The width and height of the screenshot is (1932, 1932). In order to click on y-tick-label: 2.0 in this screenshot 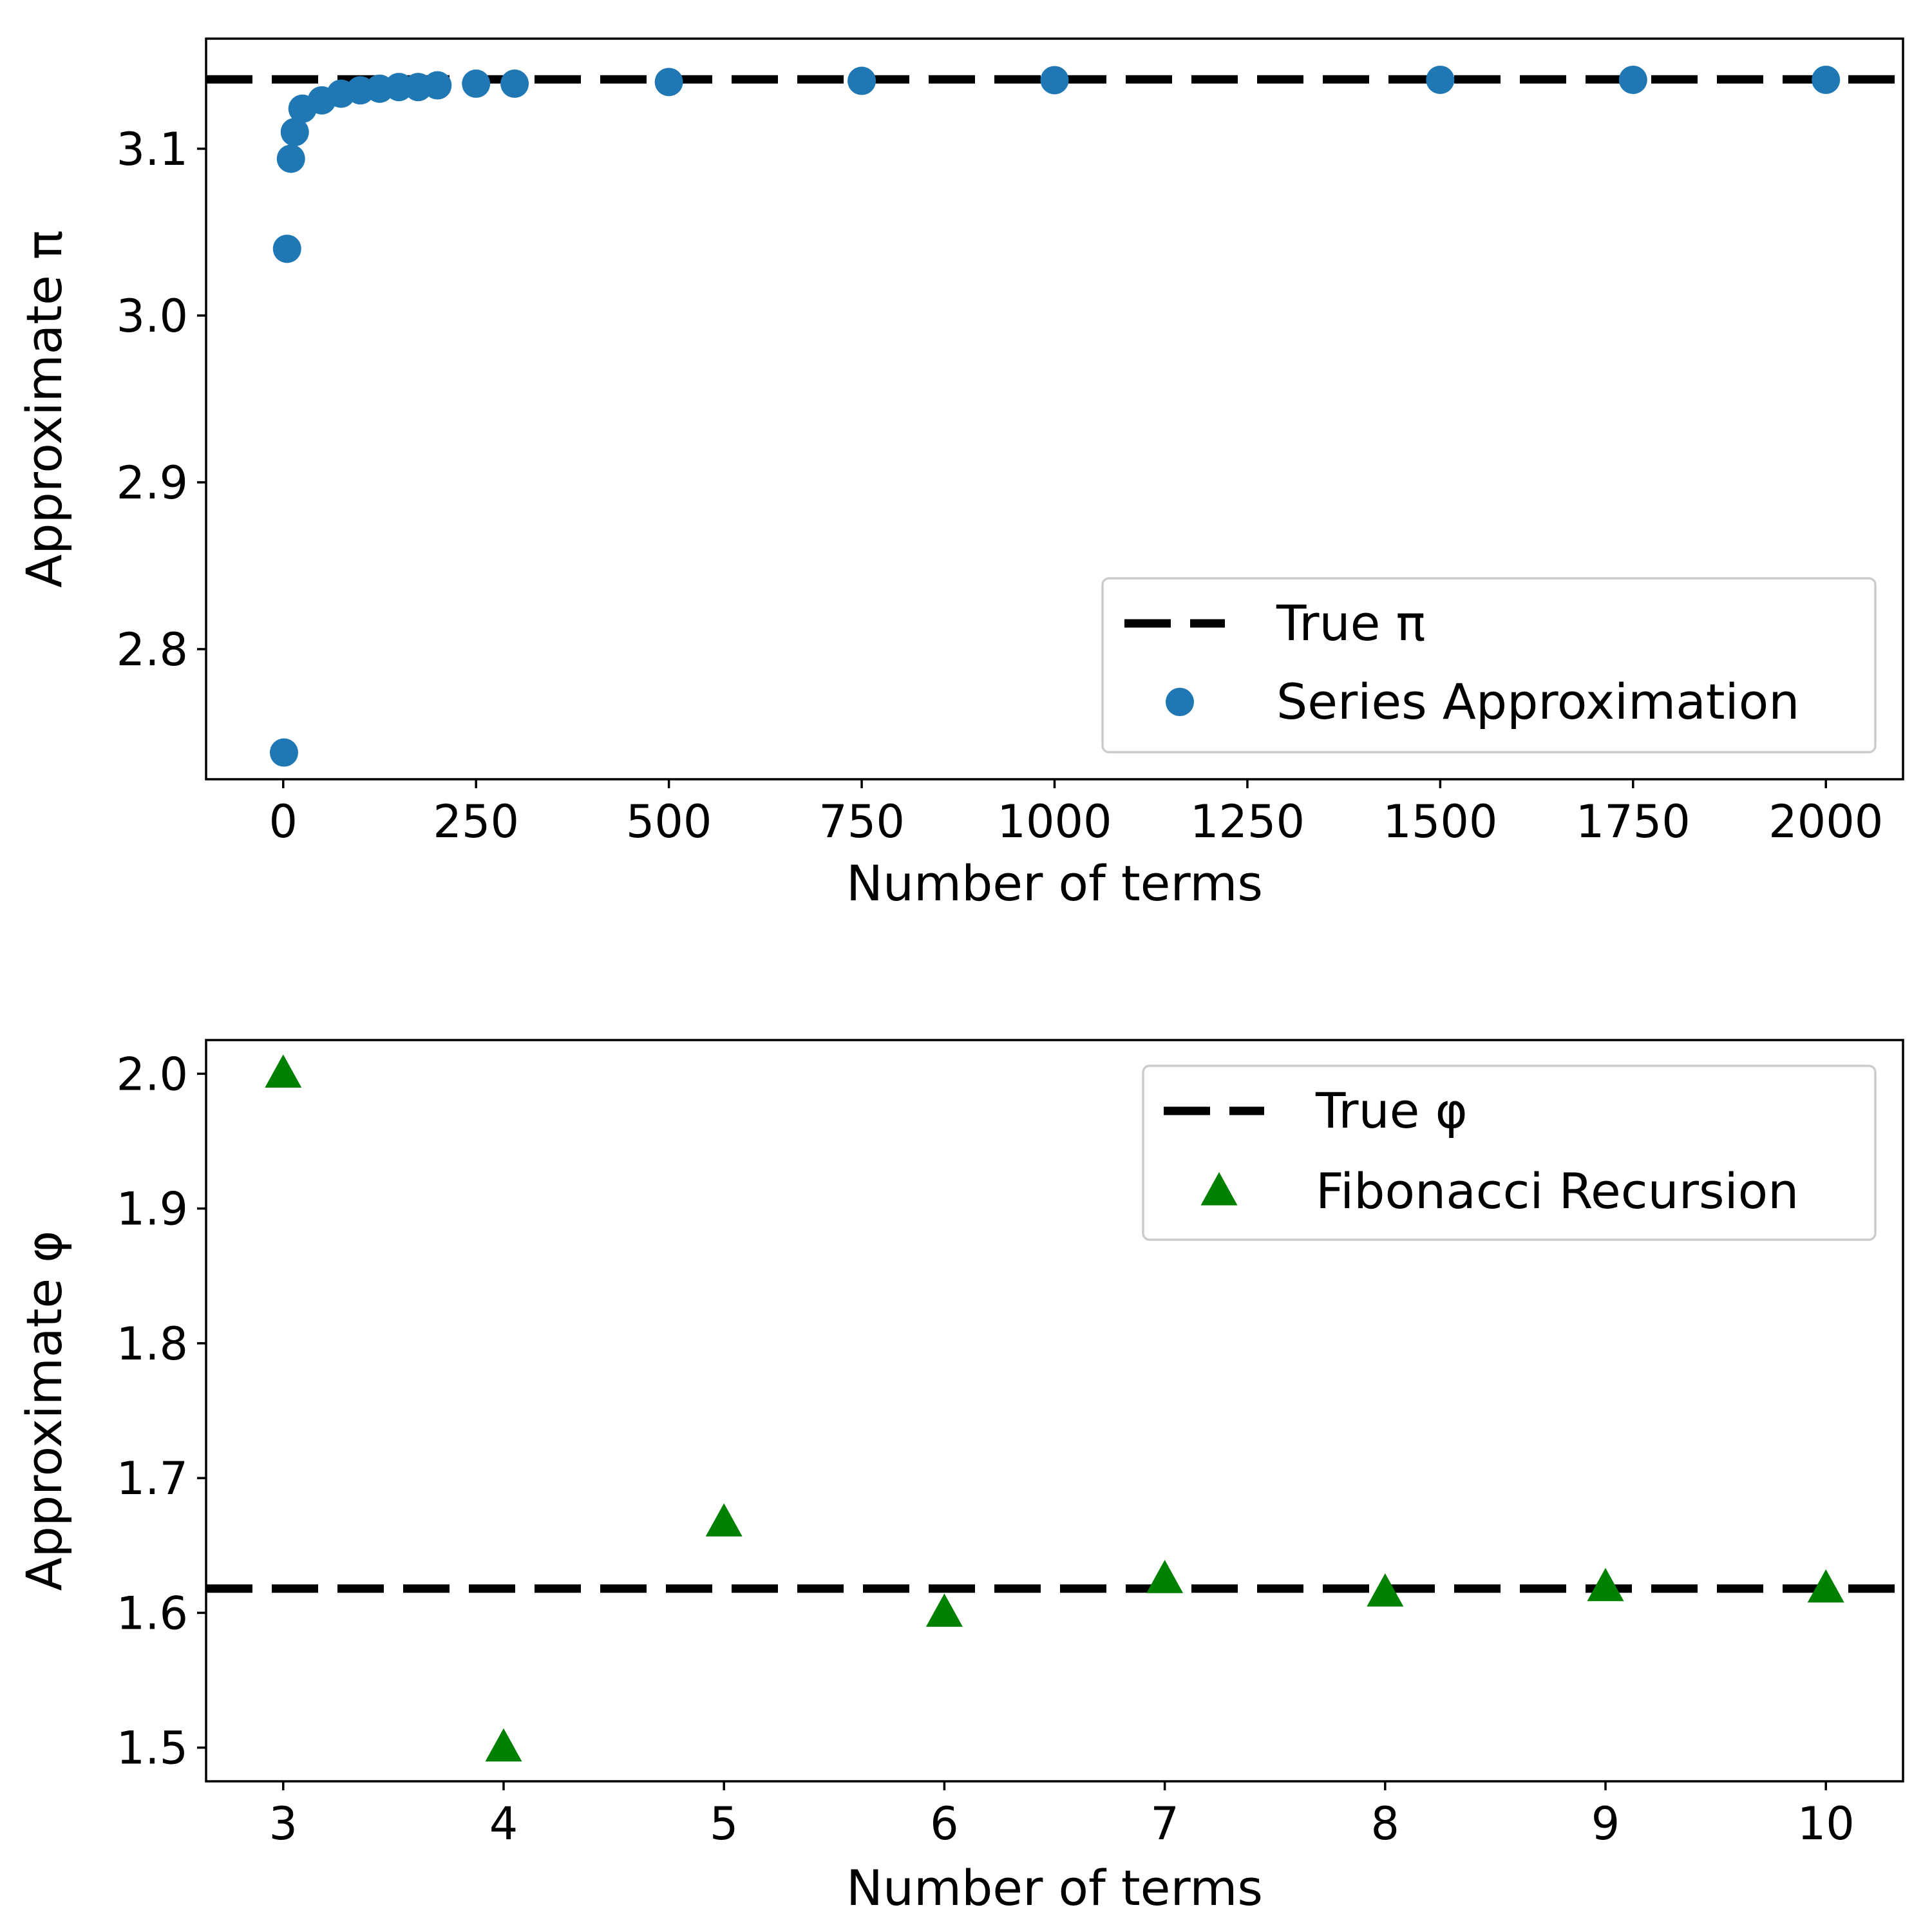, I will do `click(152, 1074)`.